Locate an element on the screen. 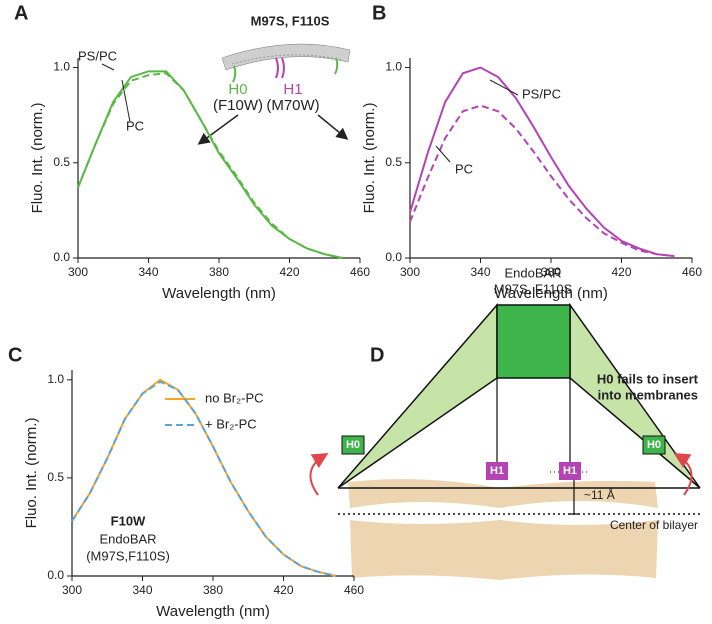 The width and height of the screenshot is (712, 624). inset-label: (M70W) is located at coordinates (292, 105).